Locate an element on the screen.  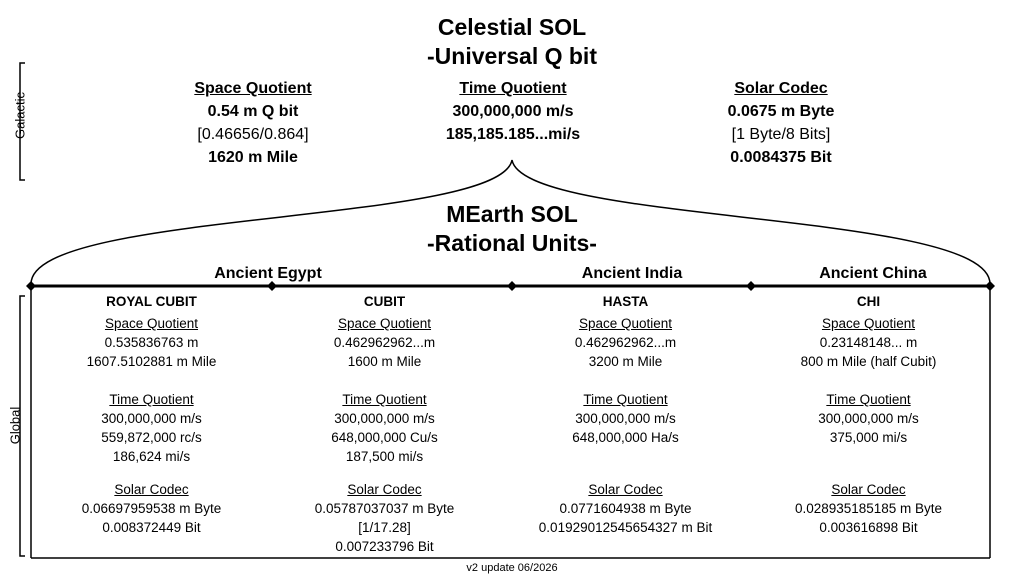
galactic-time-line2: 185,185.185...mi/s is located at coordinates (513, 134).